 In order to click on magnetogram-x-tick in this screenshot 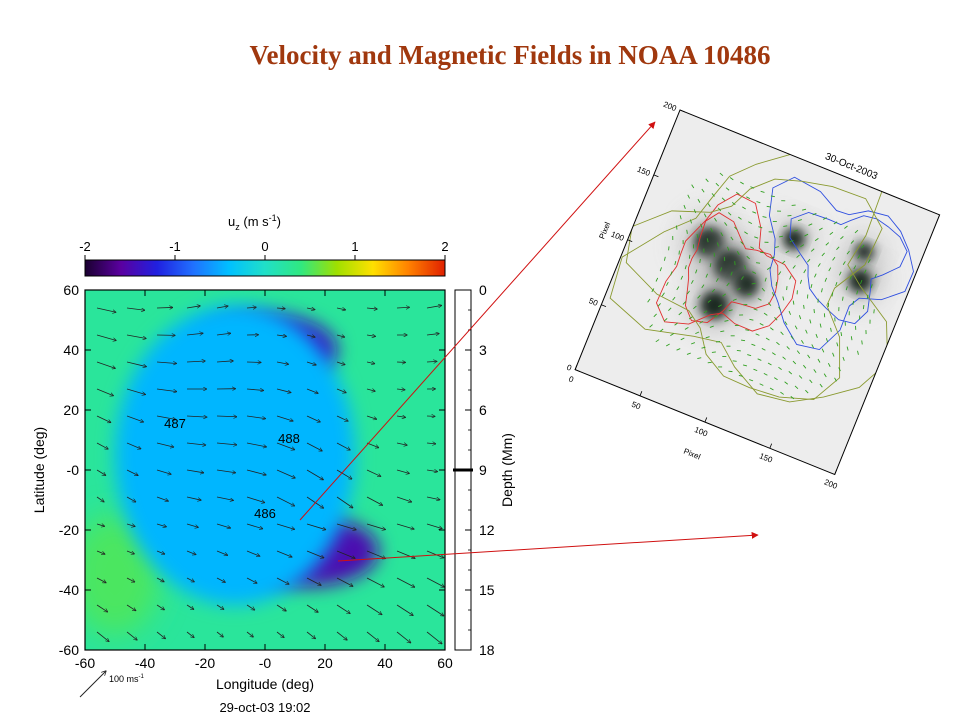, I will do `click(576, 367)`.